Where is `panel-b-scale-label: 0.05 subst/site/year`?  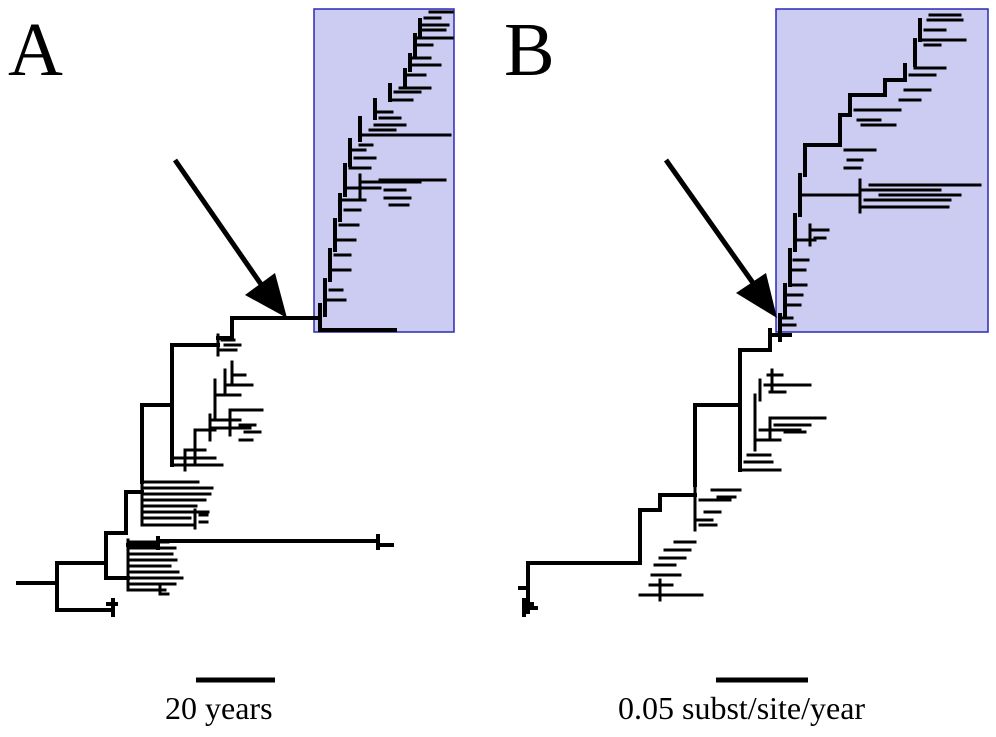 panel-b-scale-label: 0.05 subst/site/year is located at coordinates (742, 708).